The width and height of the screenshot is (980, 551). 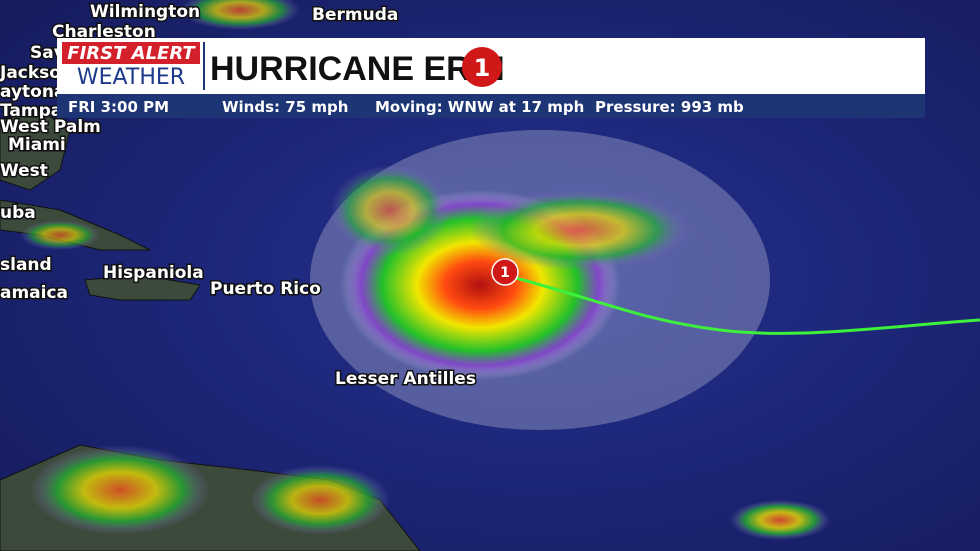 What do you see at coordinates (31, 111) in the screenshot?
I see `map-label: Tampa` at bounding box center [31, 111].